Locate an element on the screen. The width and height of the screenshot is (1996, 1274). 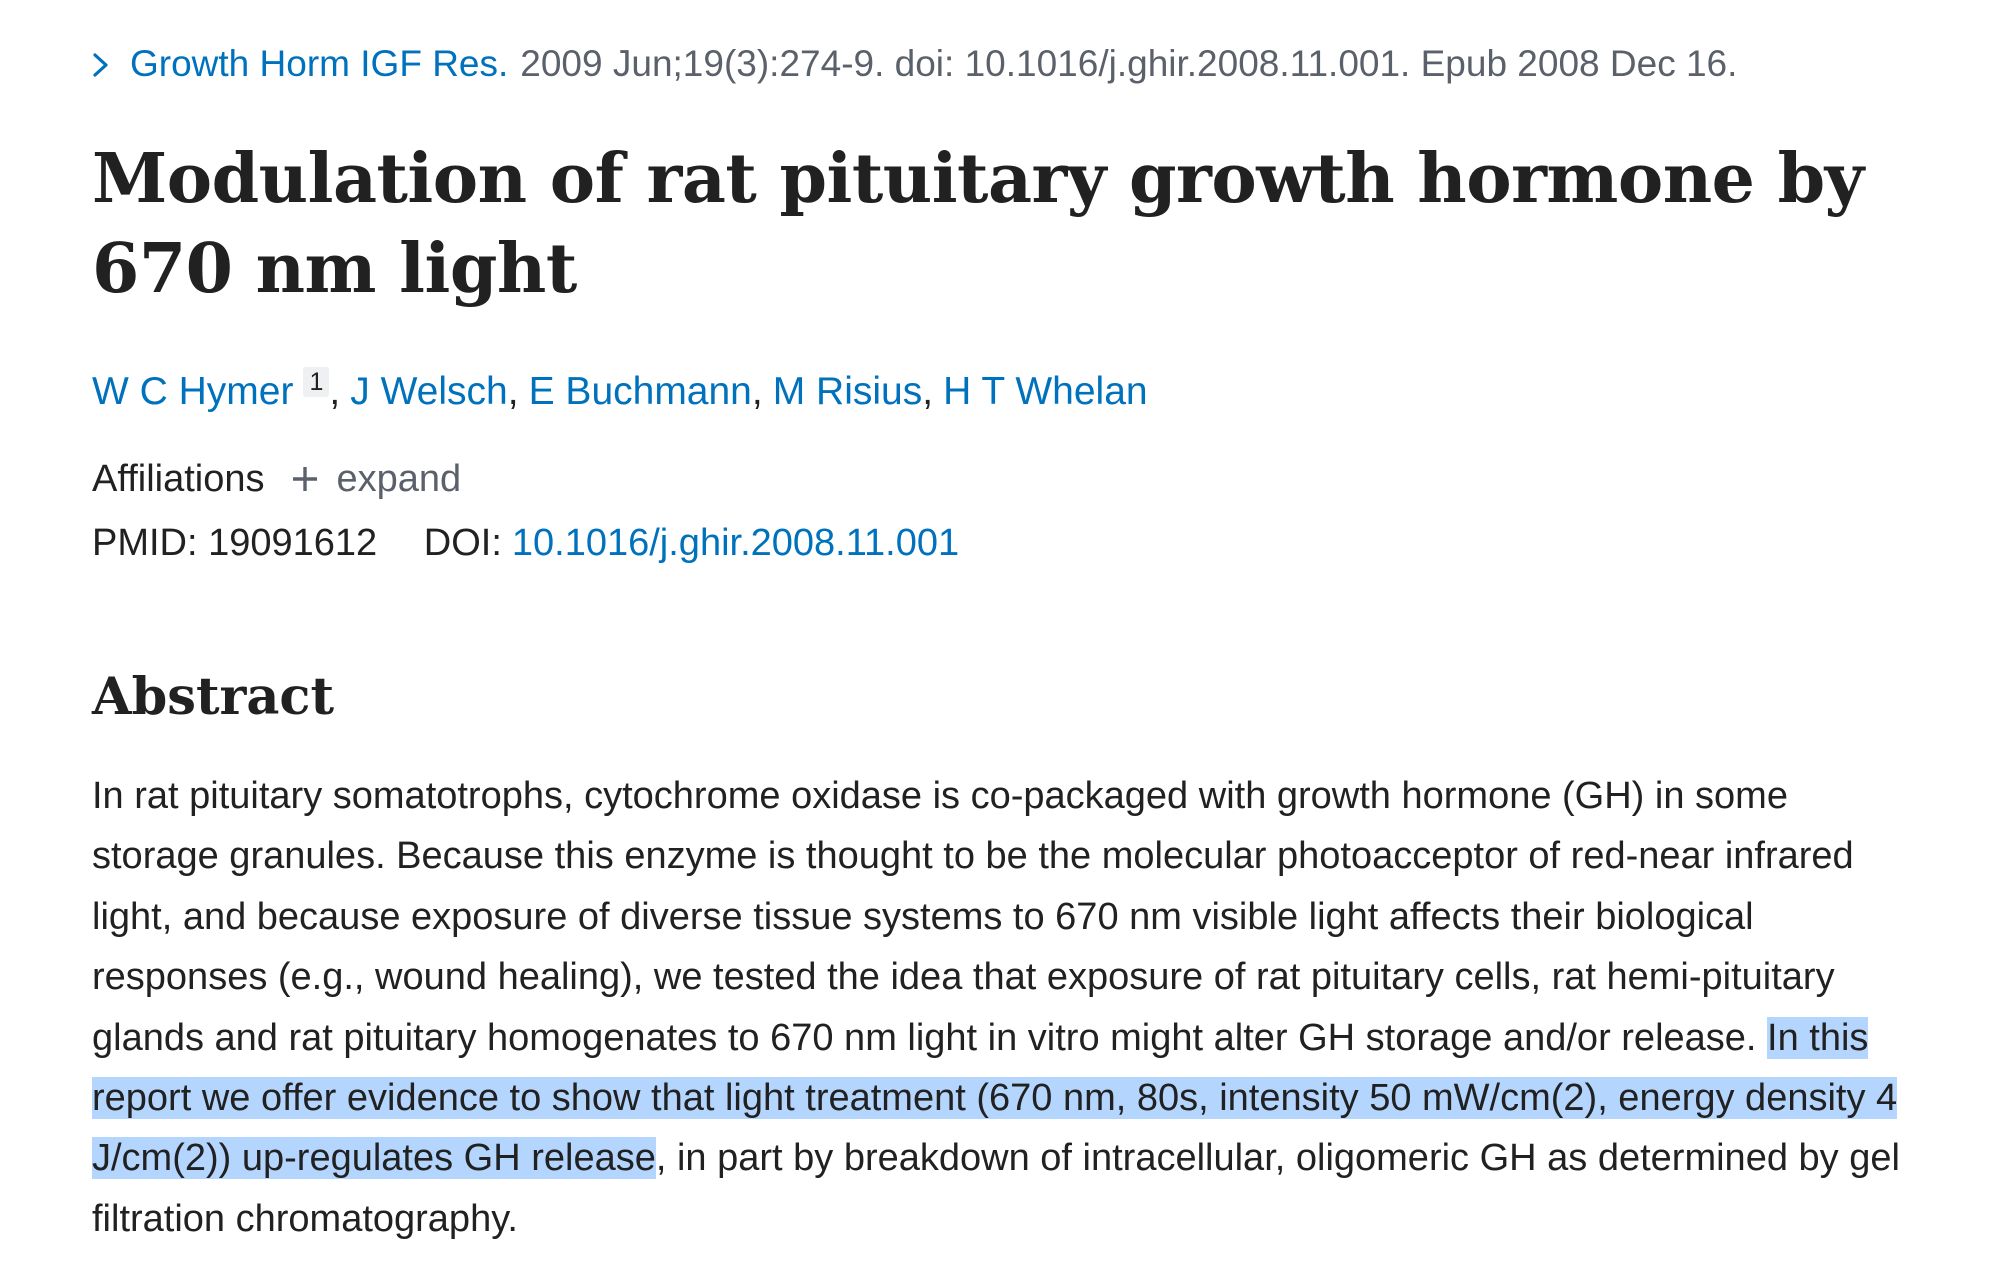
journal-link: Growth Horm IGF Res. is located at coordinates (319, 63).